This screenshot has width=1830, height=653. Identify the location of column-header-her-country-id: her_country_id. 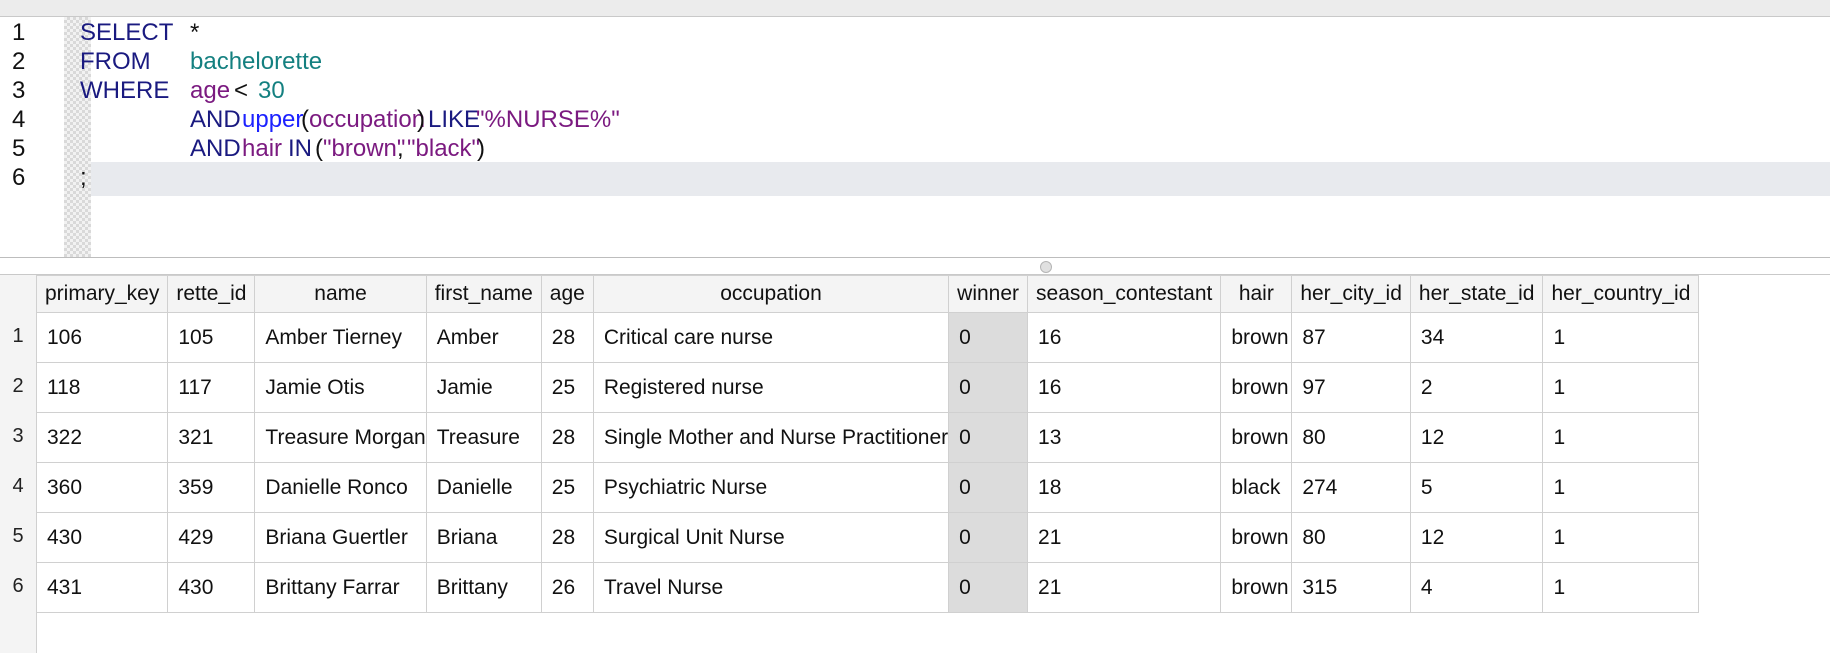
(1621, 294).